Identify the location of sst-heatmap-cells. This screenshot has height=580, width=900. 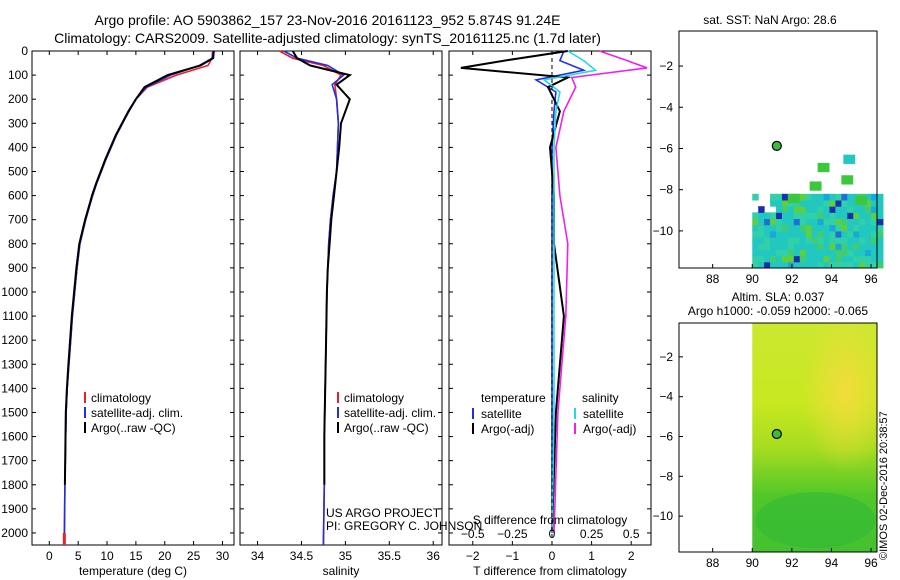
(818, 211).